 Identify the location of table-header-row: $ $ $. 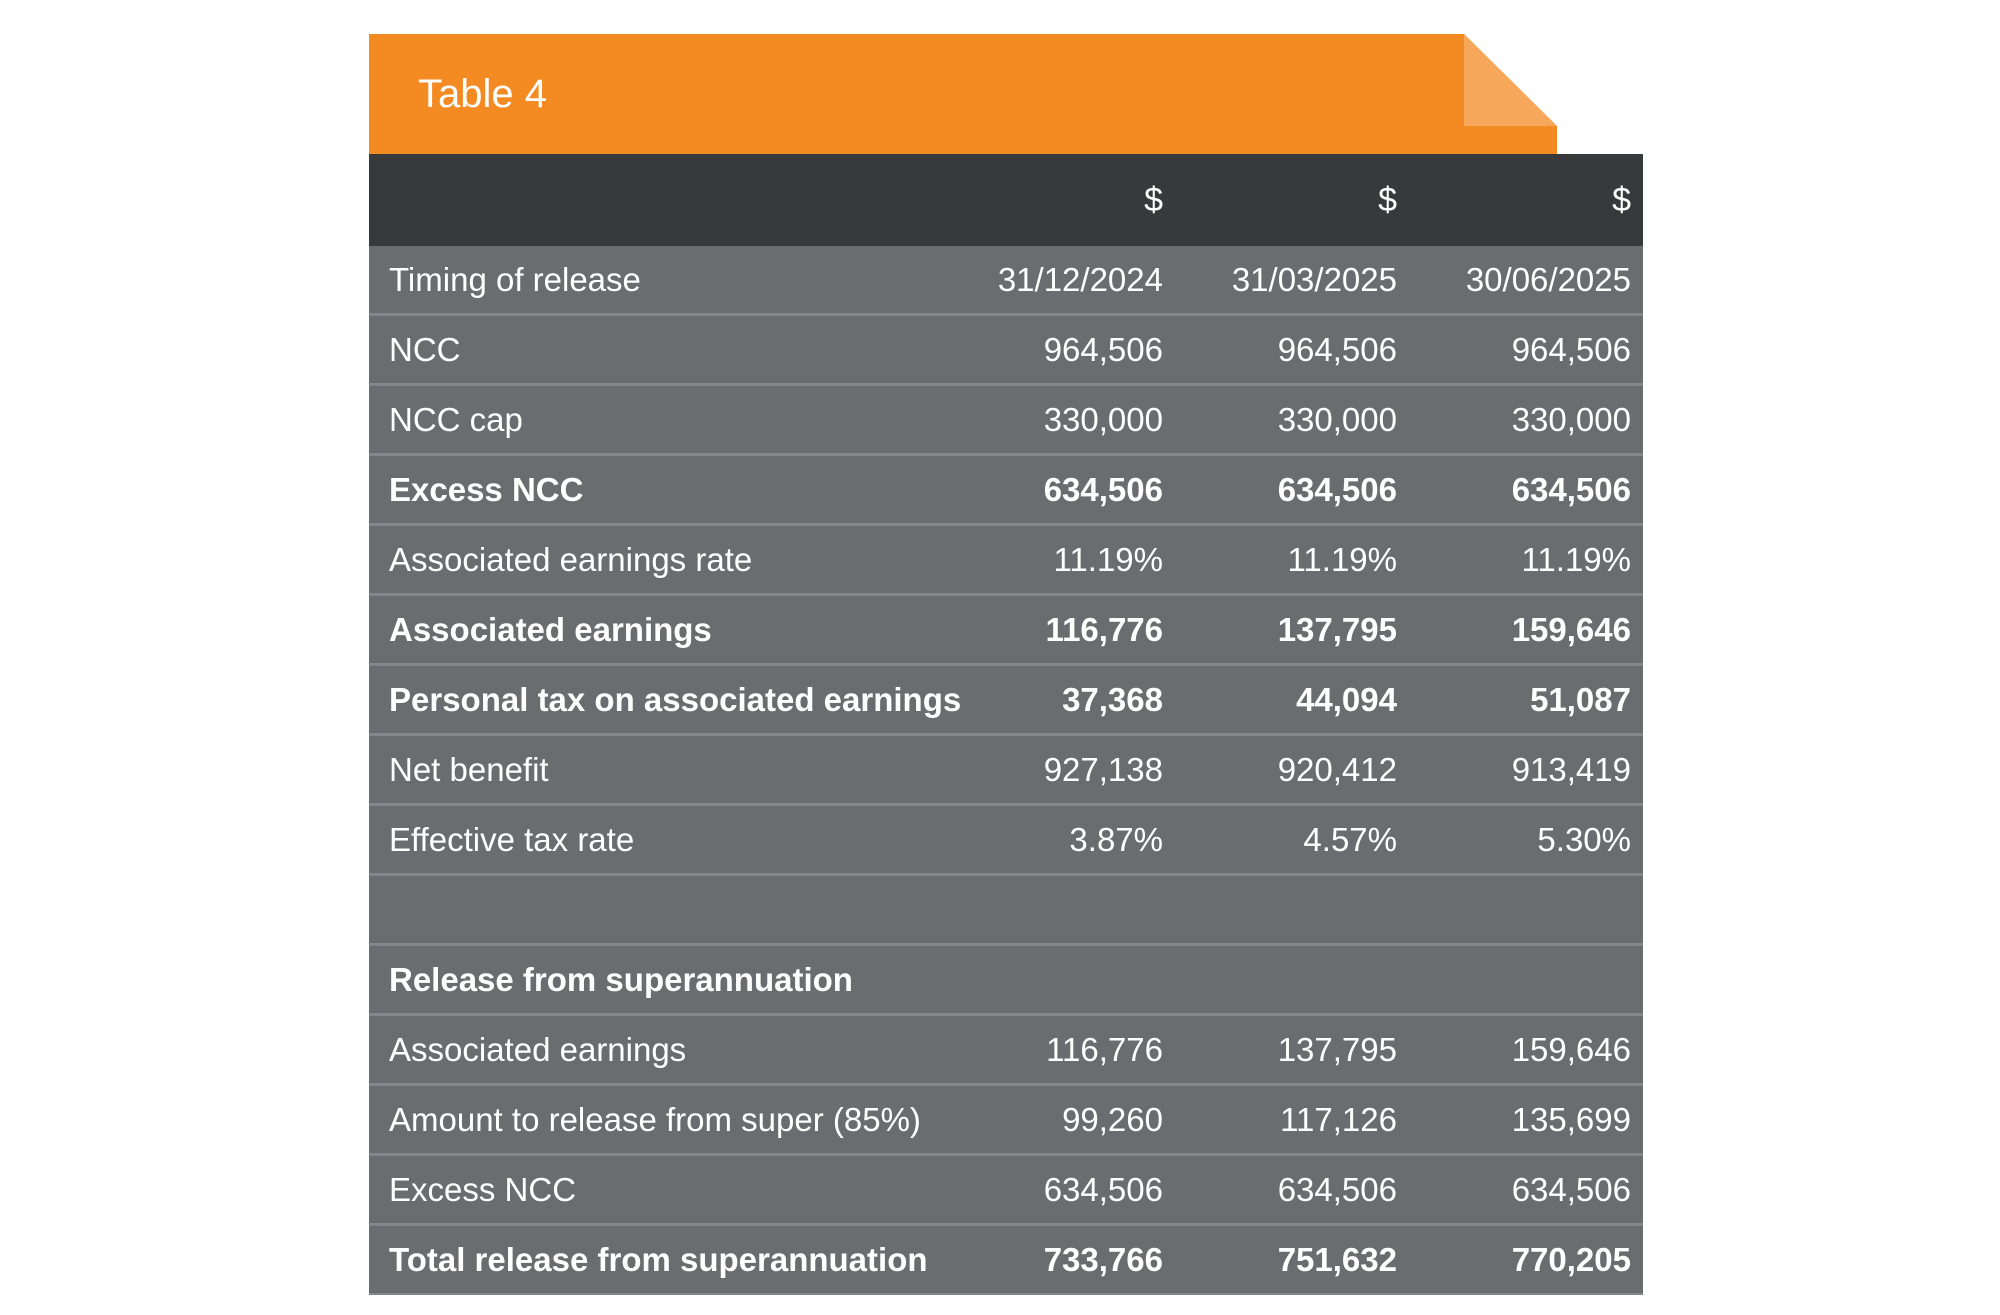
(1006, 200).